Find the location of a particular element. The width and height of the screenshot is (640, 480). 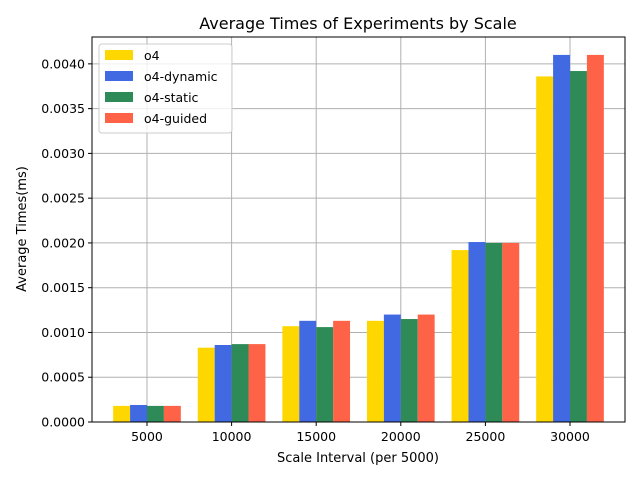

x-tick-label: 30000 is located at coordinates (570, 436).